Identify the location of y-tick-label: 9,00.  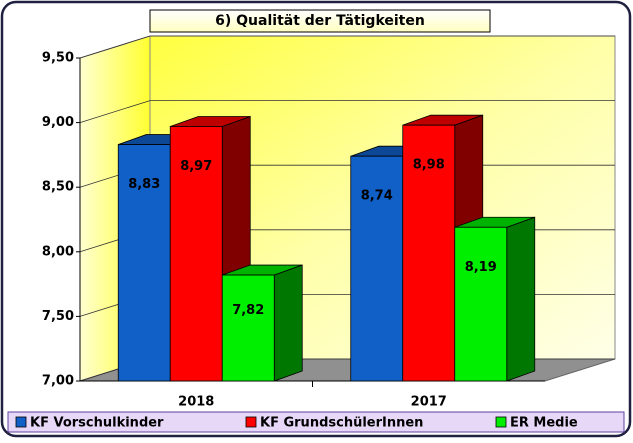
(58, 122).